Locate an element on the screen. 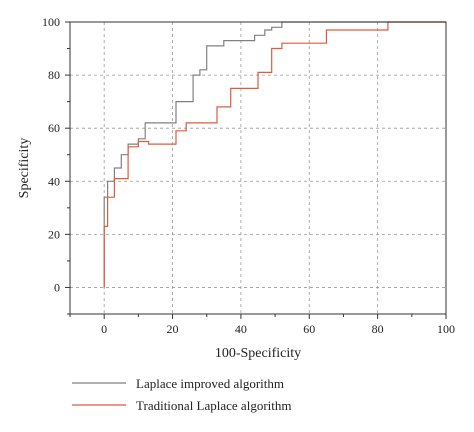  y-tick-label: 0 is located at coordinates (57, 287).